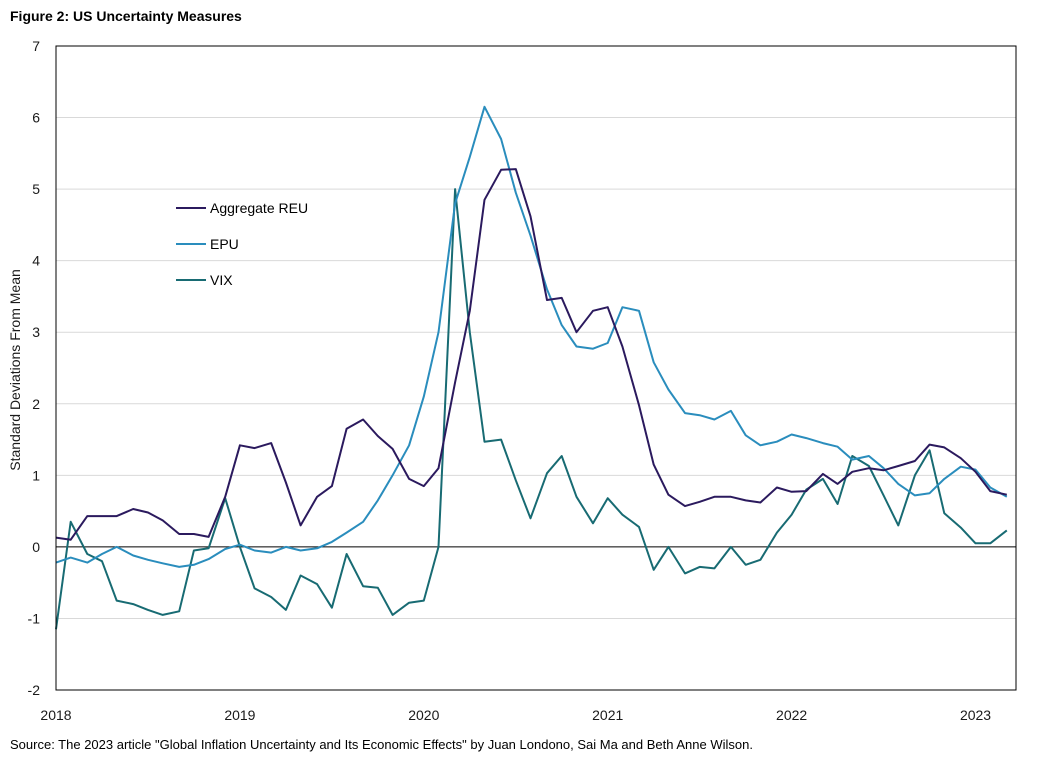  I want to click on x-axis-ticks: 2018 2019 2020 2021 2022 2023, so click(515, 715).